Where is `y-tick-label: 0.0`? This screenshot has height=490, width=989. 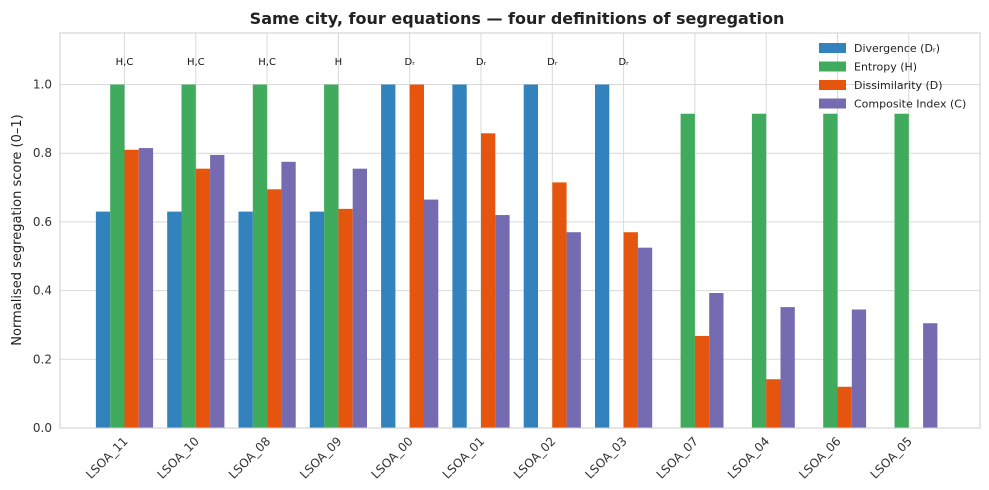
y-tick-label: 0.0 is located at coordinates (42, 428).